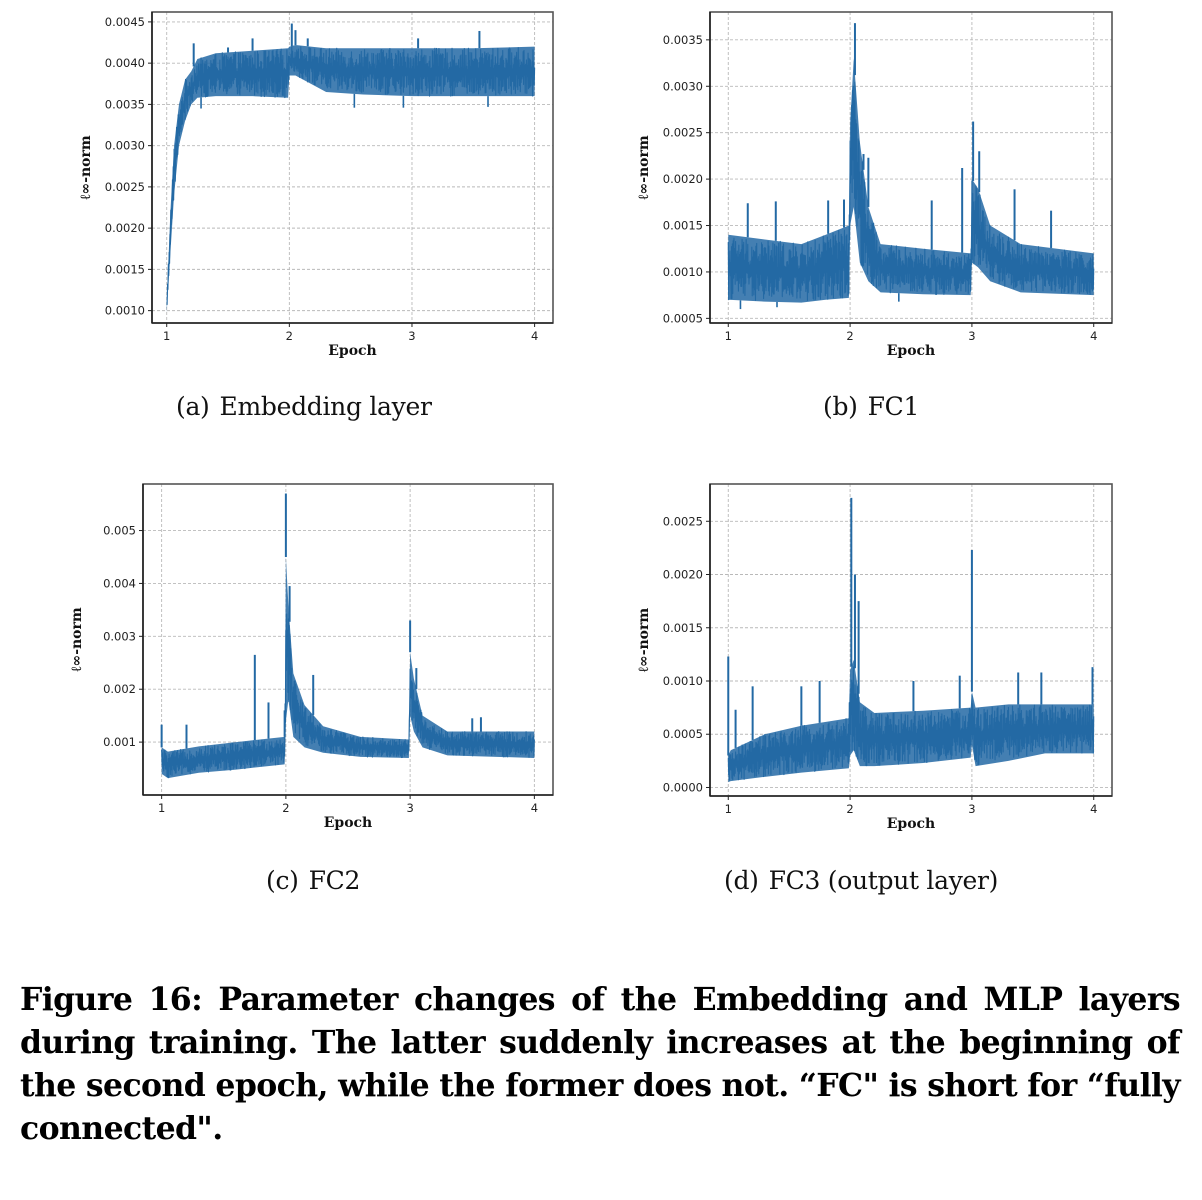 Image resolution: width=1202 pixels, height=1200 pixels. Describe the element at coordinates (334, 880) in the screenshot. I see `subcaption-c-text: FC2` at that location.